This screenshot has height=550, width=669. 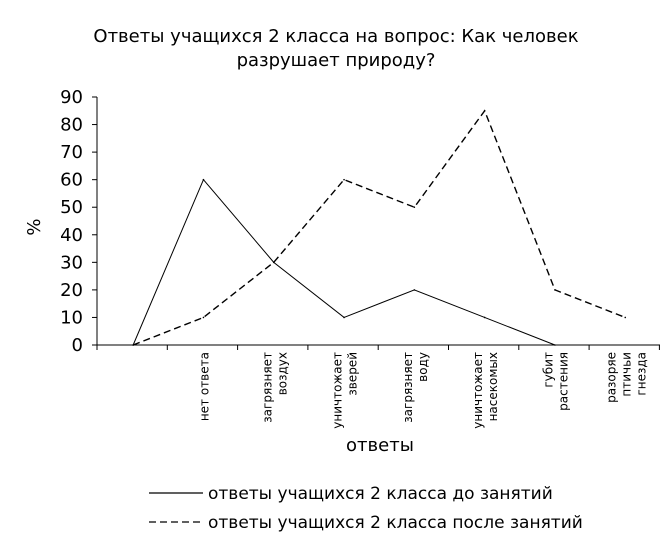 What do you see at coordinates (336, 60) in the screenshot?
I see `chart-title-line: разрушает природу?` at bounding box center [336, 60].